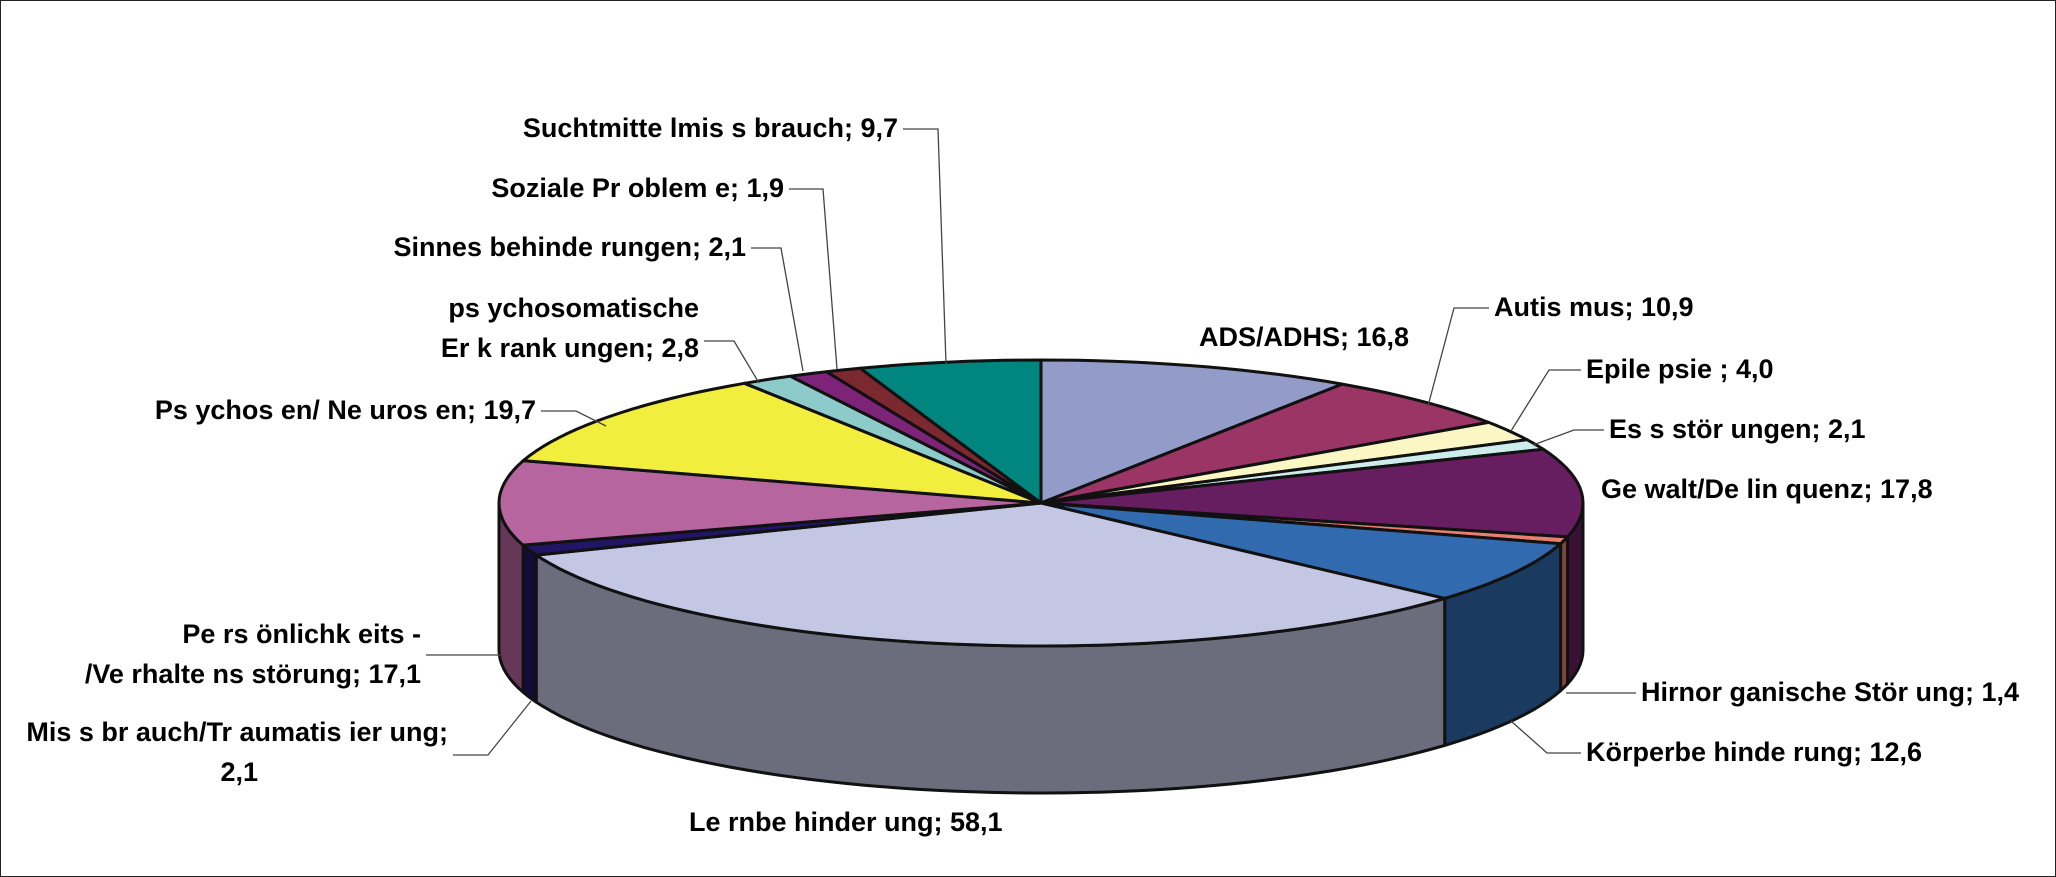 This screenshot has height=877, width=2056. Describe the element at coordinates (569, 247) in the screenshot. I see `data-label-sinnesbehinderungen: Sinnes behinde rungen; 2,1` at that location.